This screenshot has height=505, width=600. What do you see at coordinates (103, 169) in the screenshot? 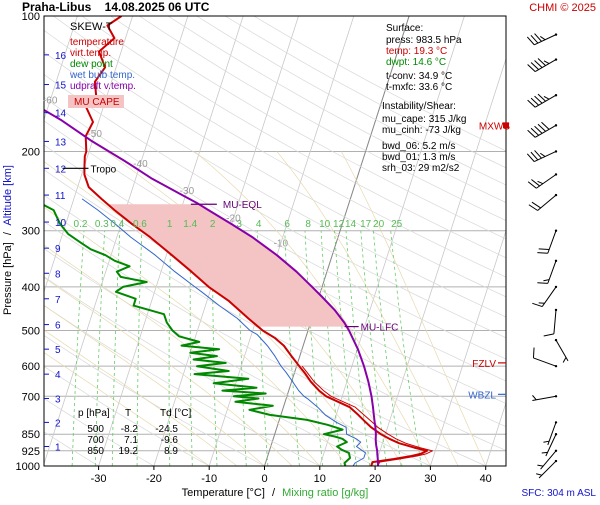
I see `tropopause-label: Tropo` at bounding box center [103, 169].